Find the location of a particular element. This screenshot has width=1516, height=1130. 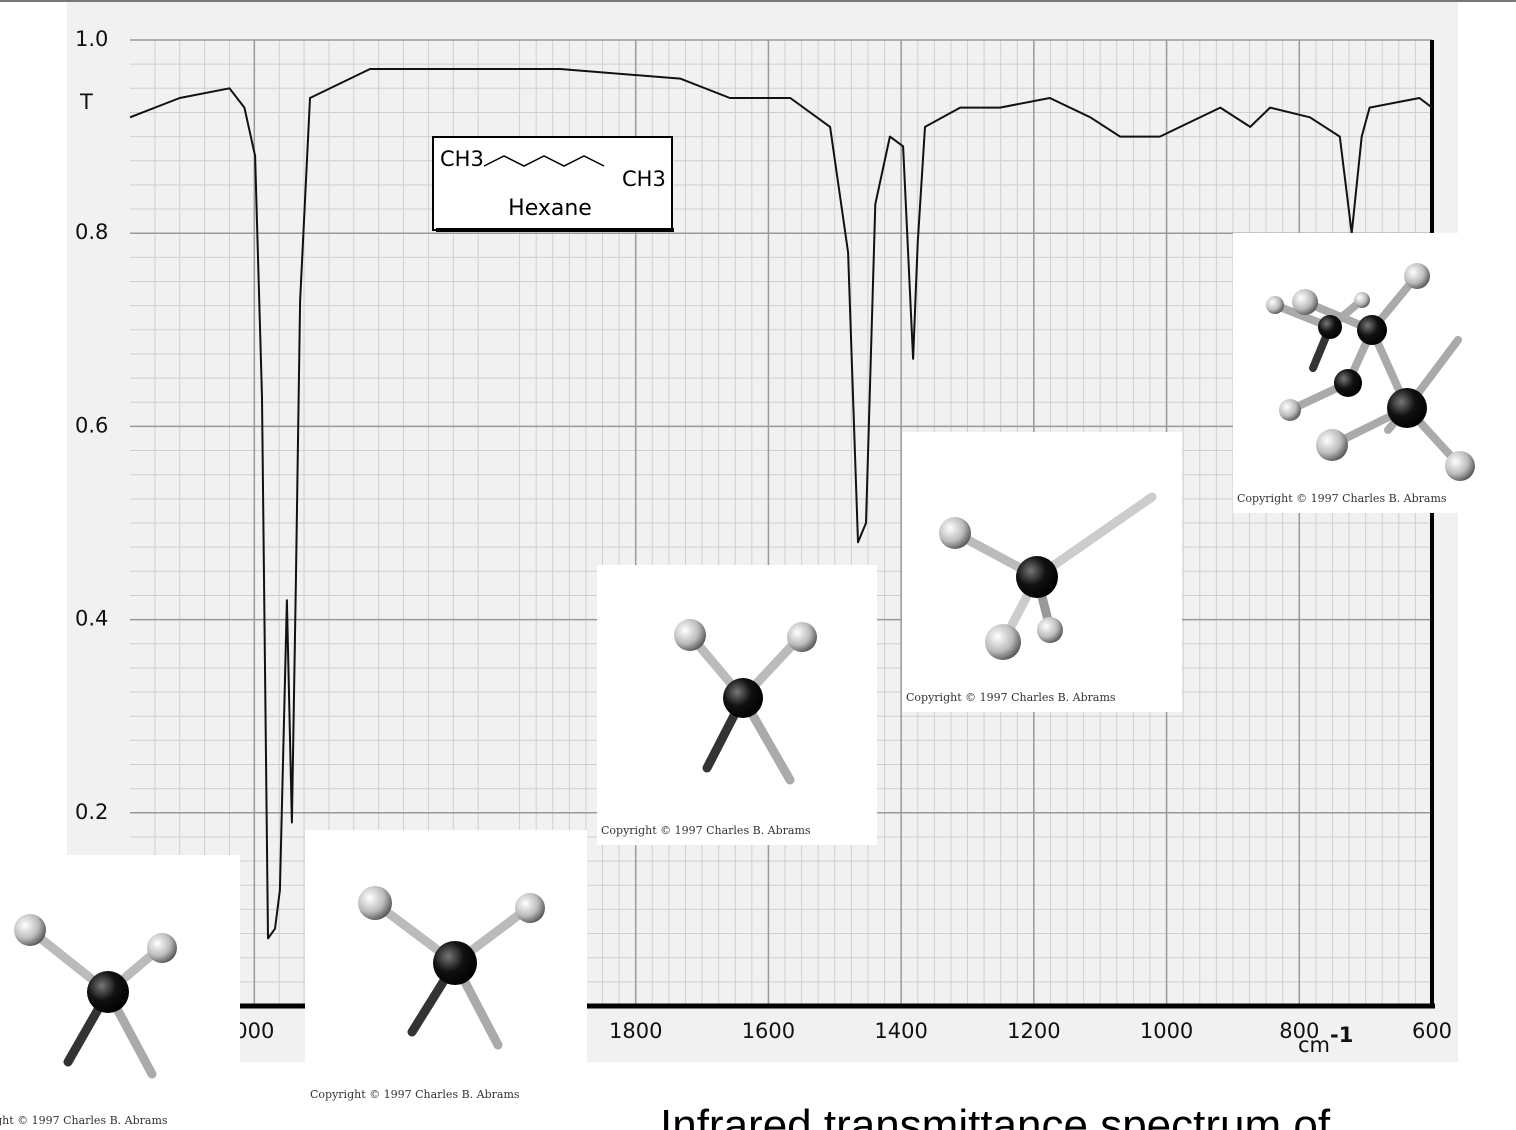

y-tick-label: 0.4 is located at coordinates (91, 619).